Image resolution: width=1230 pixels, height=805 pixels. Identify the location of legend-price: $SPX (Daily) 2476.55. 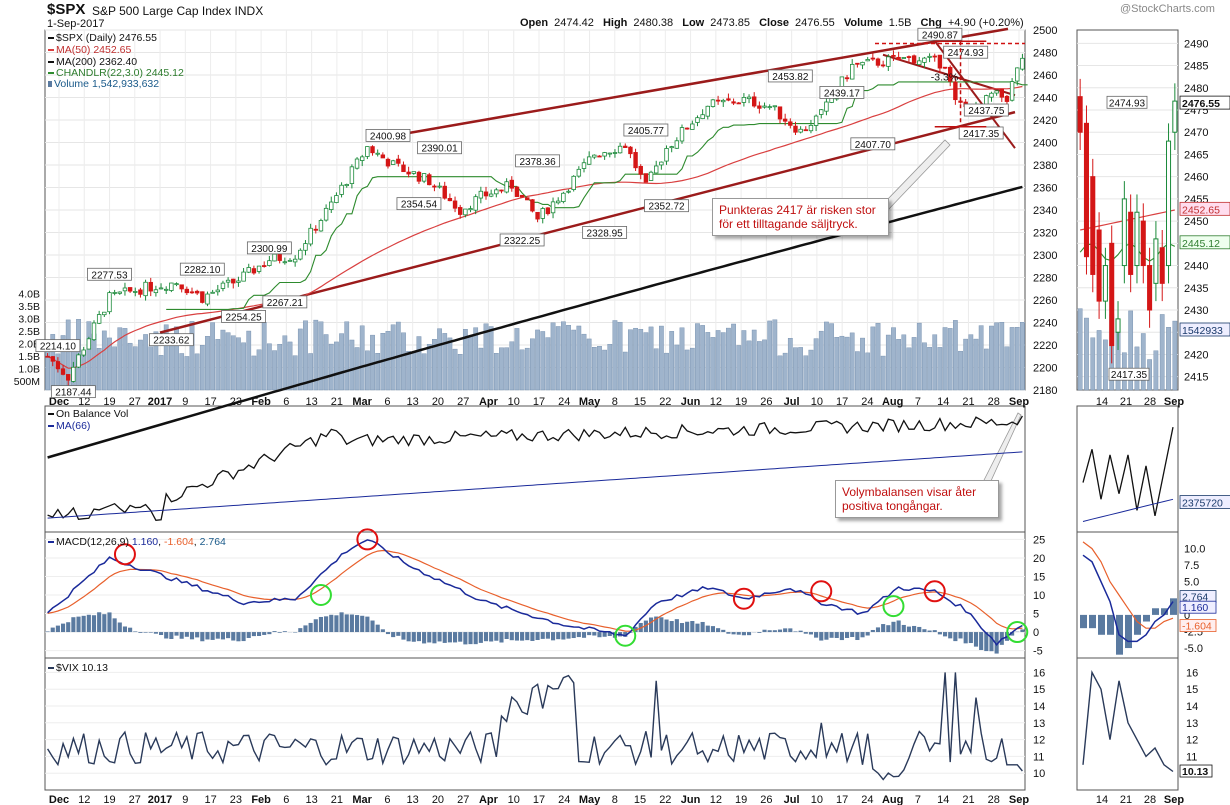
(102, 38).